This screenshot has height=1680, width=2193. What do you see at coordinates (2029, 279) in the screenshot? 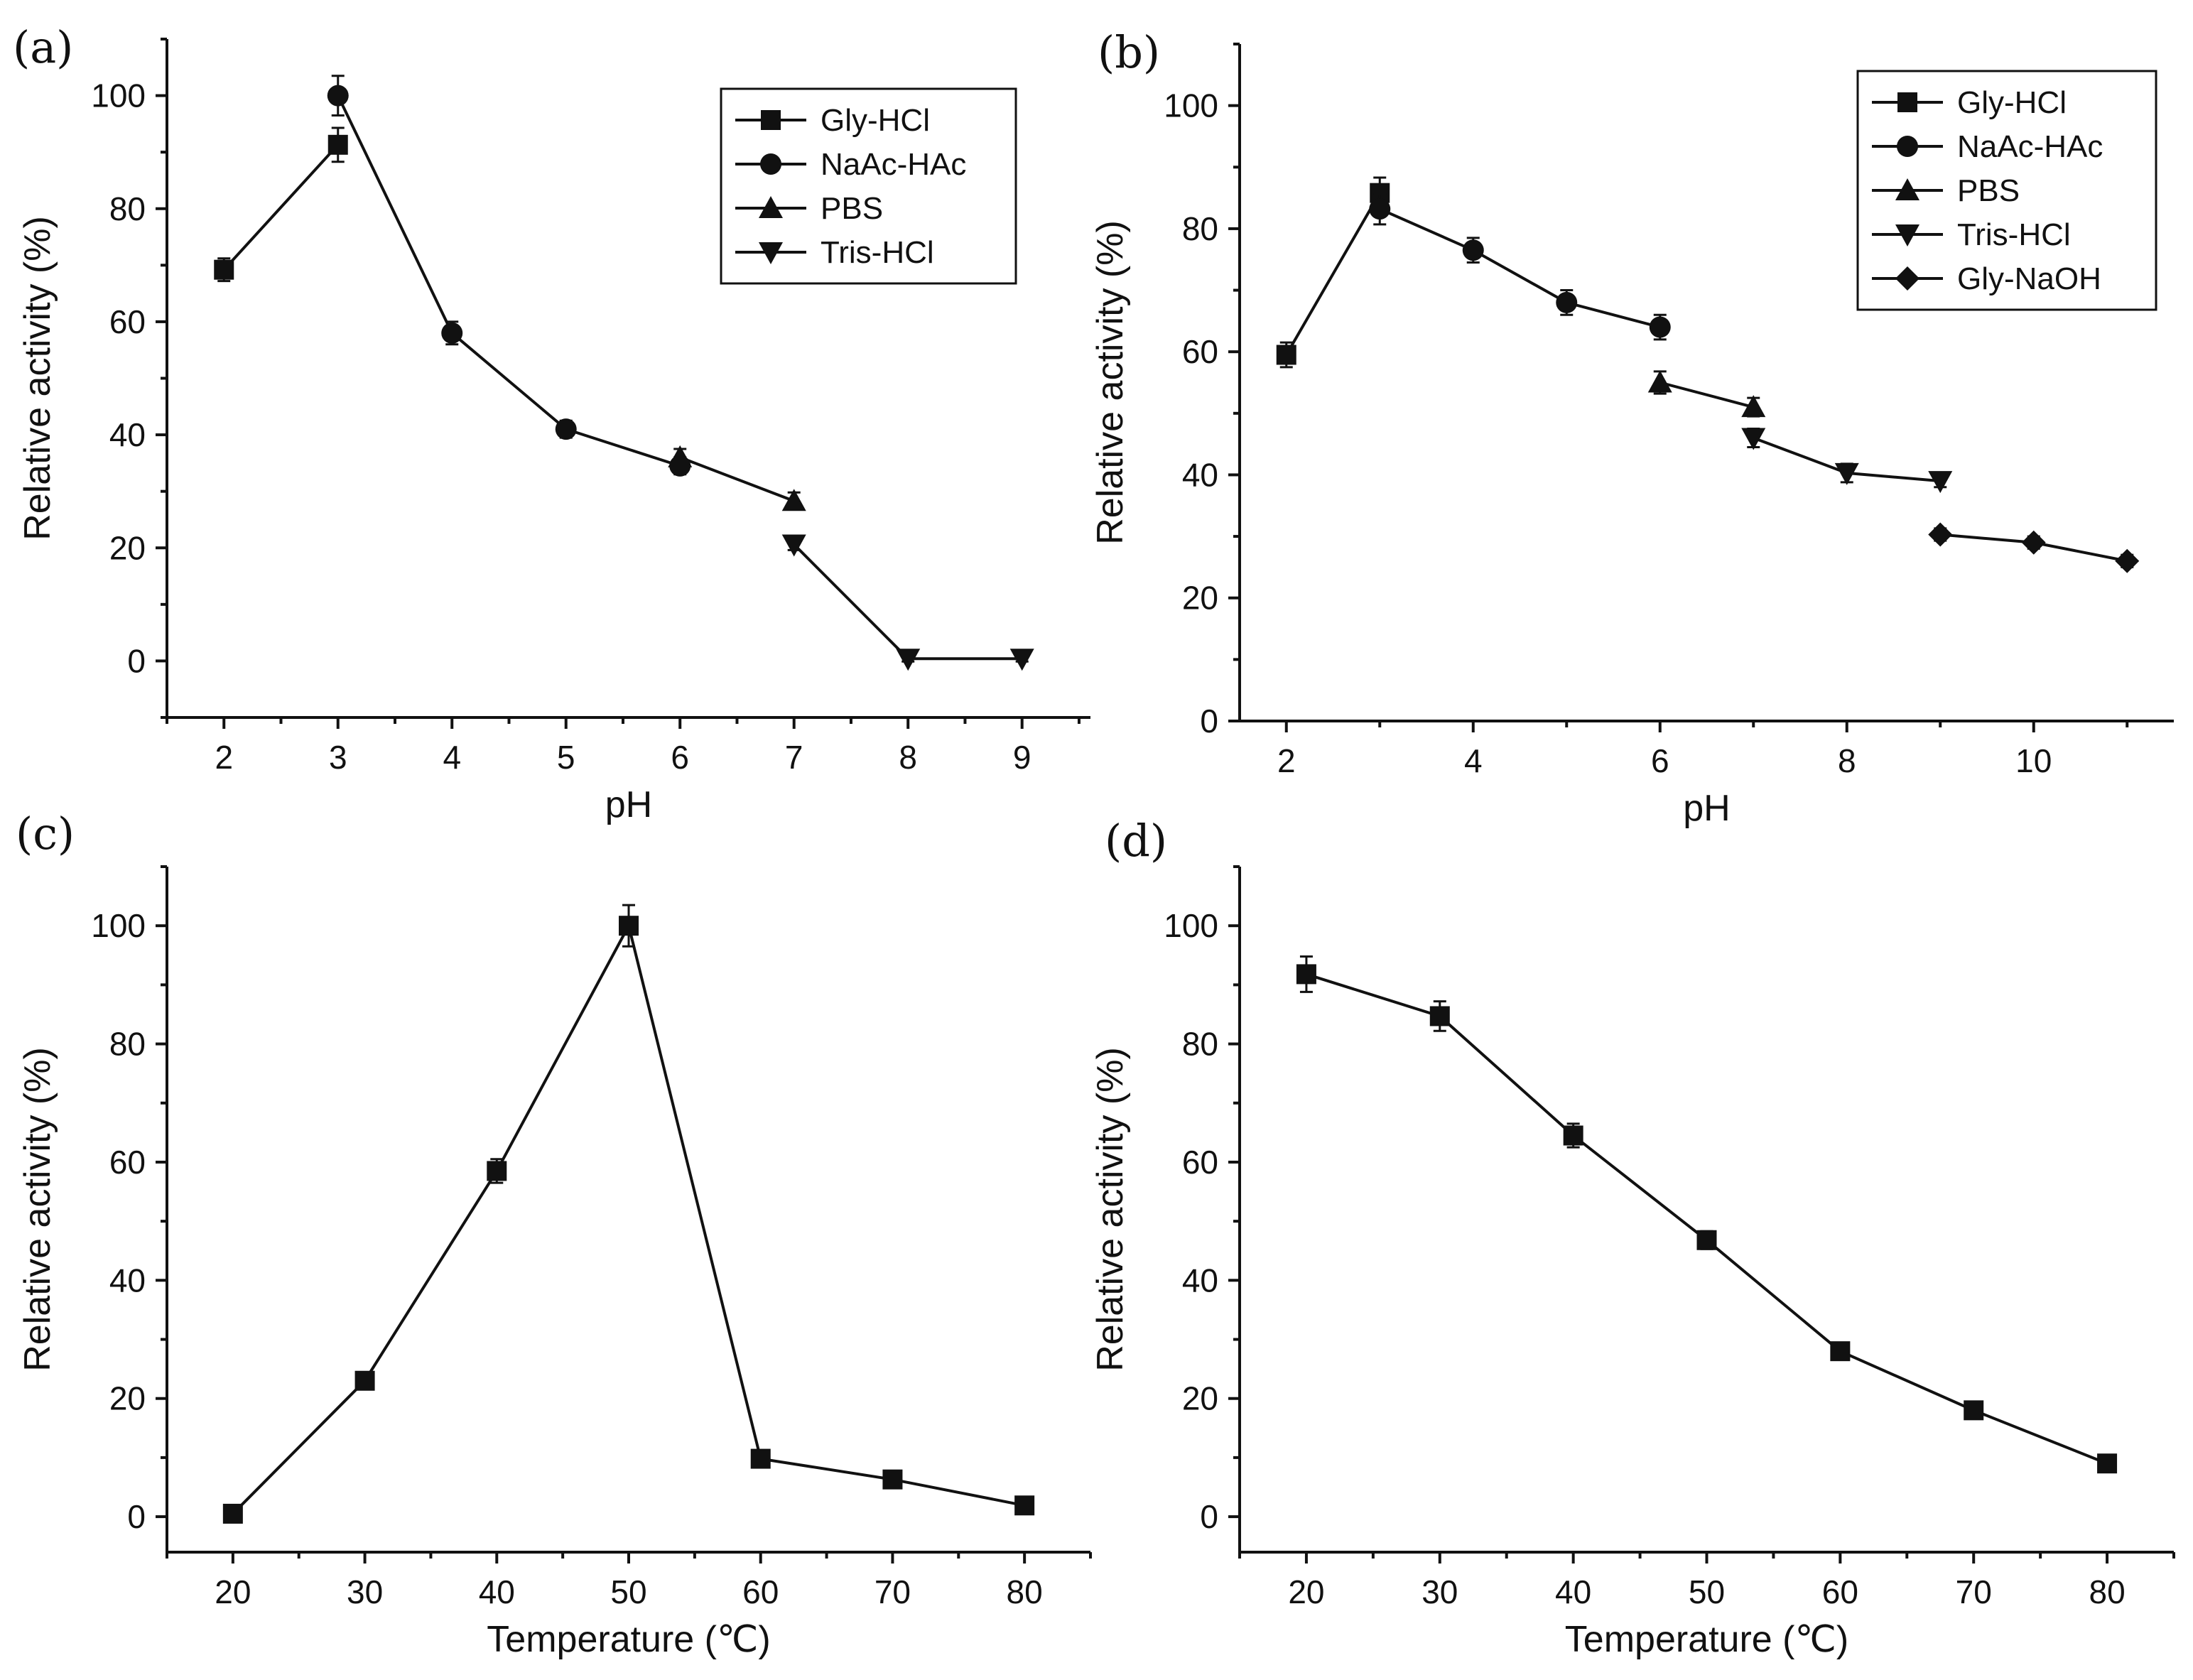
I see `legend-label: Gly-NaOH` at bounding box center [2029, 279].